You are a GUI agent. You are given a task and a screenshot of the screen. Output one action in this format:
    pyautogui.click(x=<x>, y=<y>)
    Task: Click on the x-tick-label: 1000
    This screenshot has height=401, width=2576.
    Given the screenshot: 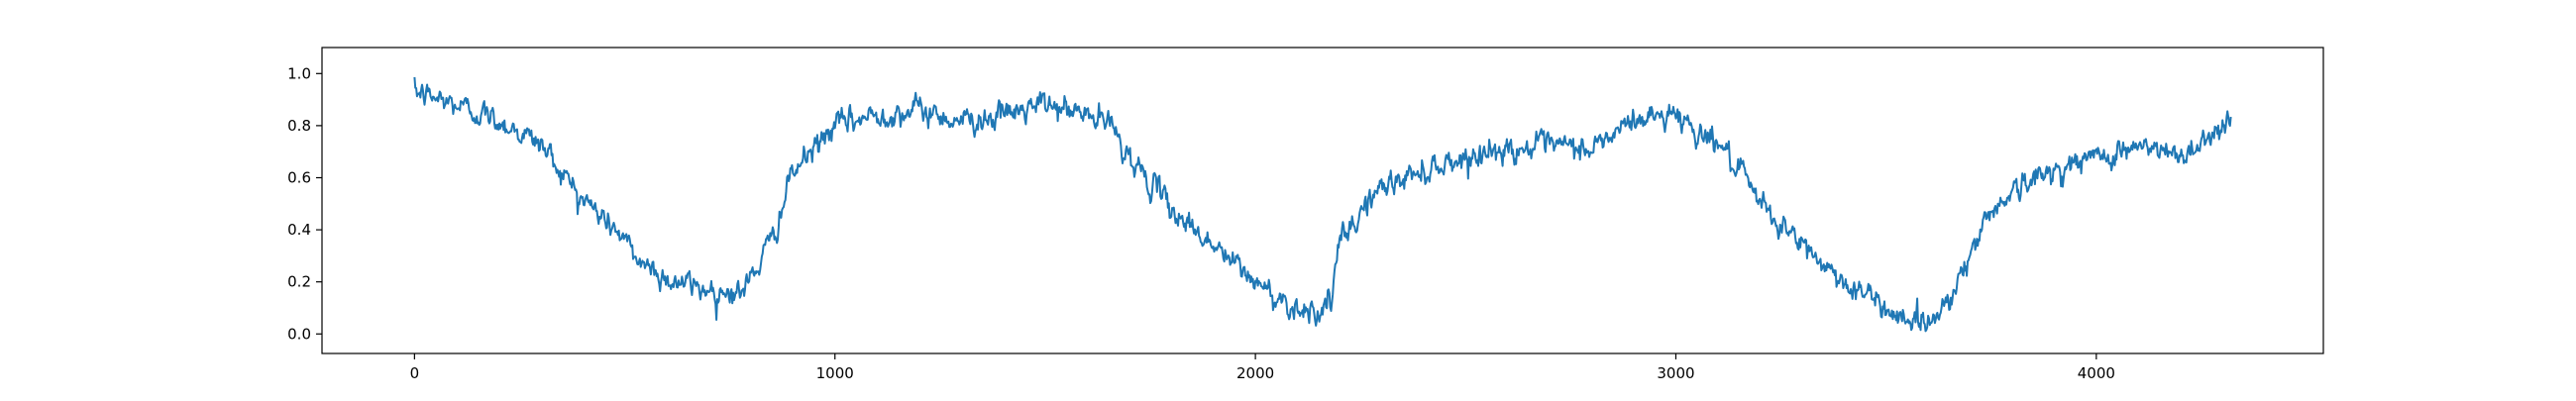 What is the action you would take?
    pyautogui.click(x=835, y=373)
    